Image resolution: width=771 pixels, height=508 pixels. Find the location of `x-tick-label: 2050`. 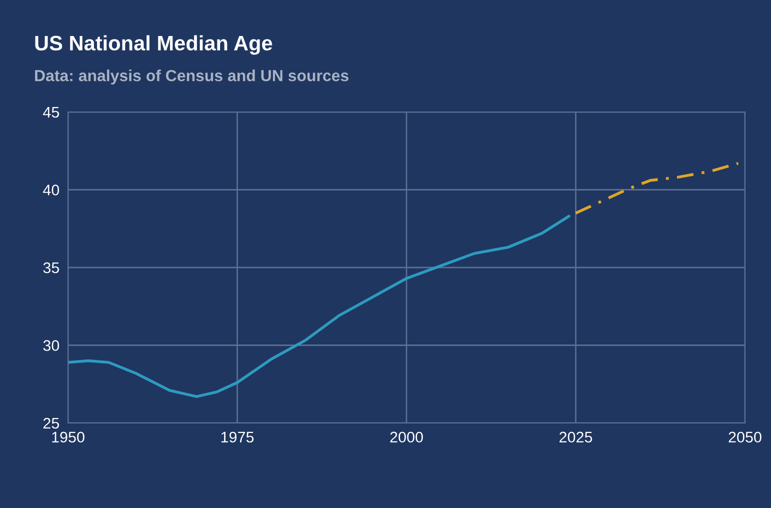

x-tick-label: 2050 is located at coordinates (745, 437).